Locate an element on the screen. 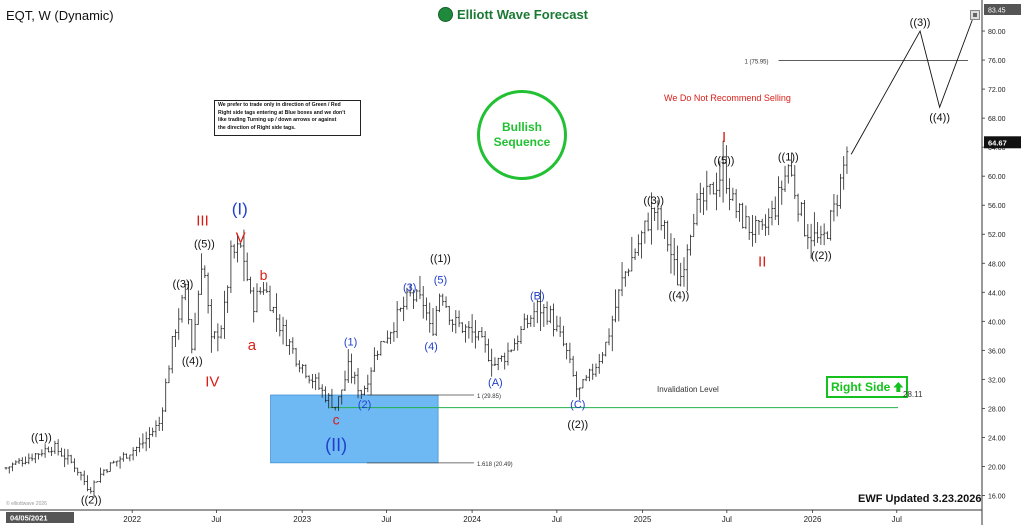 Image resolution: width=1024 pixels, height=530 pixels. wave-label: (1) is located at coordinates (350, 342).